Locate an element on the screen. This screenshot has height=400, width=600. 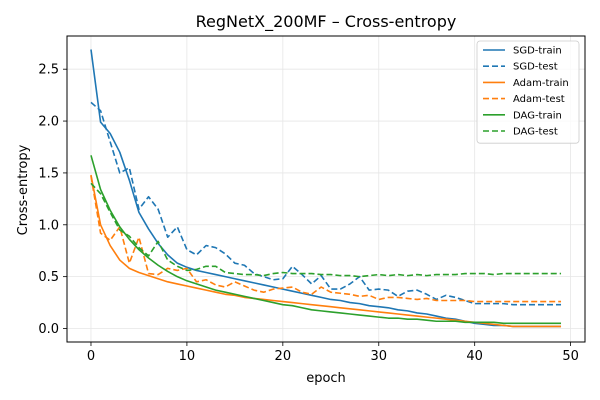
legend-label-adam-train: Adam-train is located at coordinates (541, 83).